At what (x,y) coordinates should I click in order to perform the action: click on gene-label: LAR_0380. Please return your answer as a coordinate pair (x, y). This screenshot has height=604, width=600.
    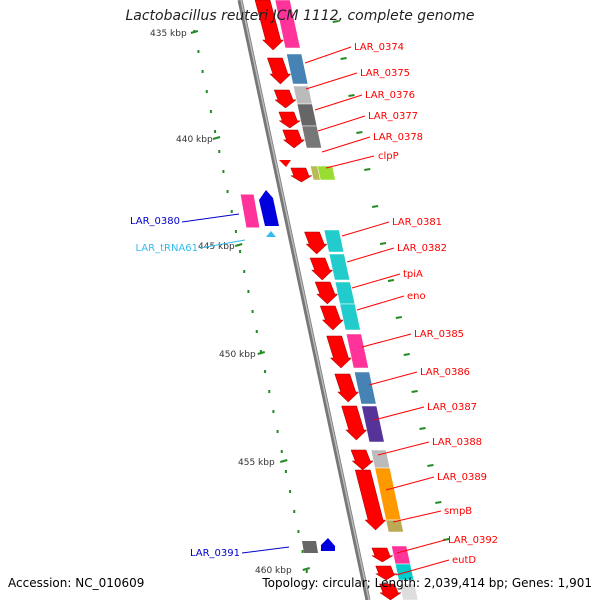
    Looking at the image, I should click on (155, 221).